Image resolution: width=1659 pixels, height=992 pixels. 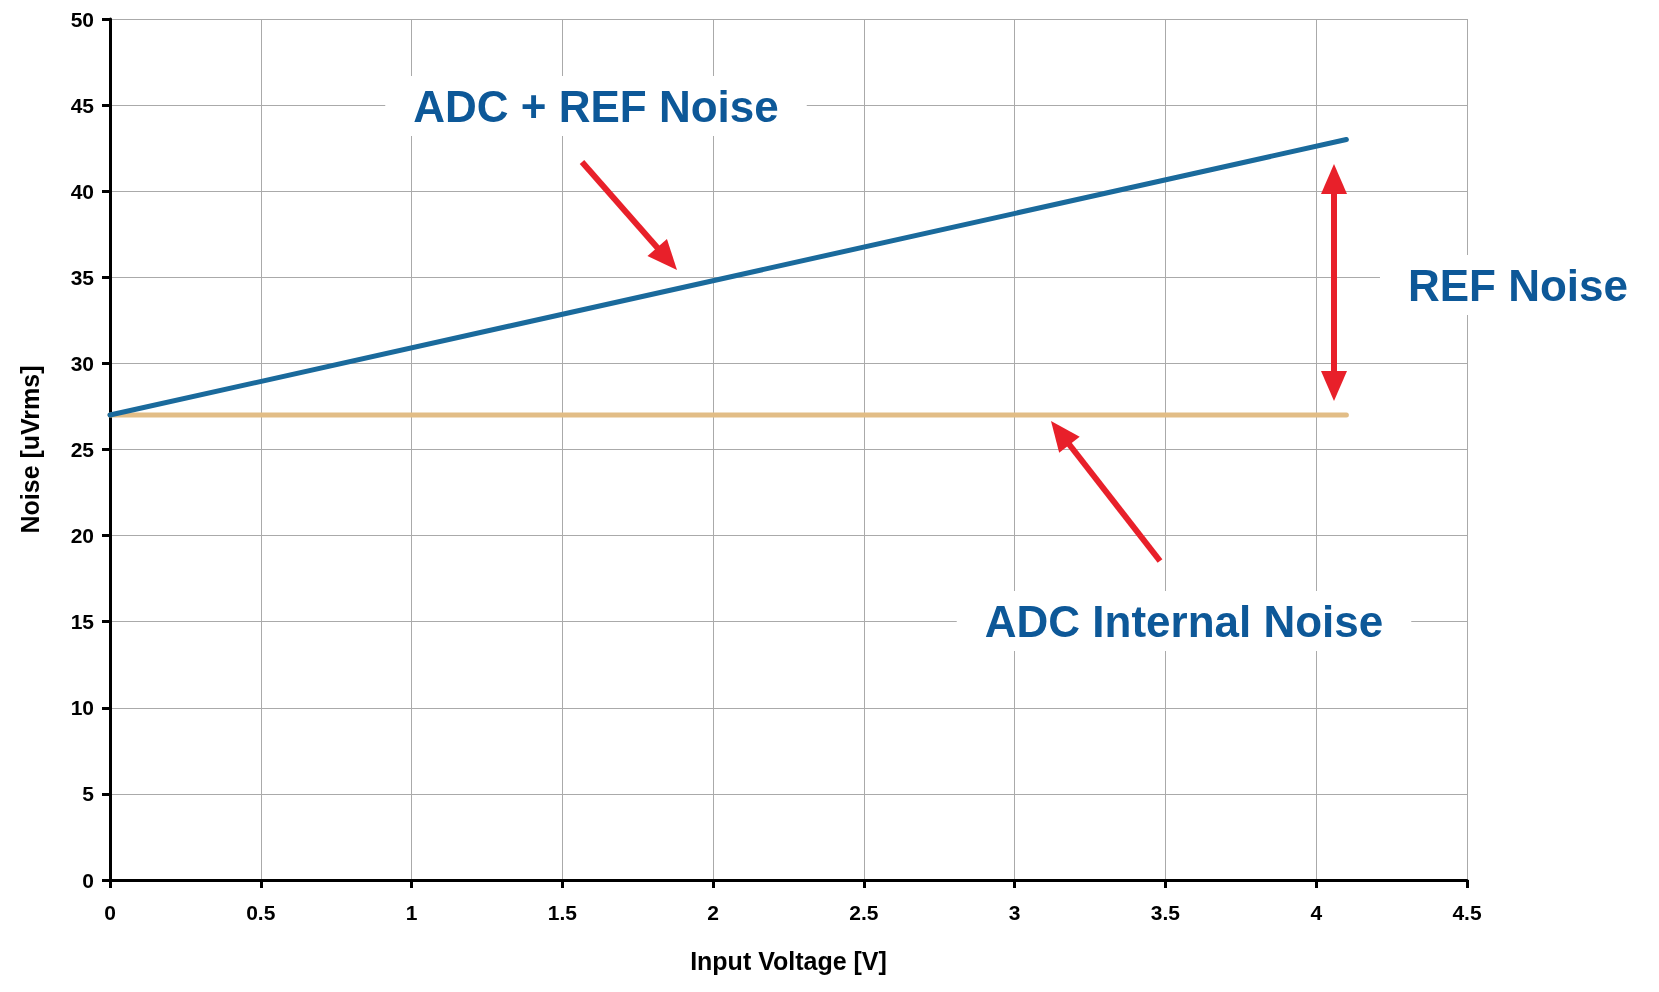 I want to click on y-axis-title: Noise [uVrms], so click(x=29, y=449).